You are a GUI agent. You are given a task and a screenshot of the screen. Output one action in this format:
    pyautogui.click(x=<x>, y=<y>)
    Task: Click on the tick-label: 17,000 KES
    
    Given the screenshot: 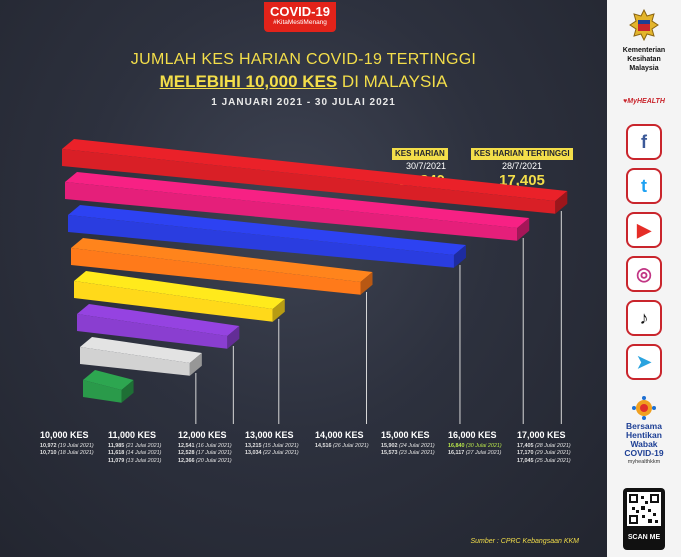 What is the action you would take?
    pyautogui.click(x=541, y=435)
    